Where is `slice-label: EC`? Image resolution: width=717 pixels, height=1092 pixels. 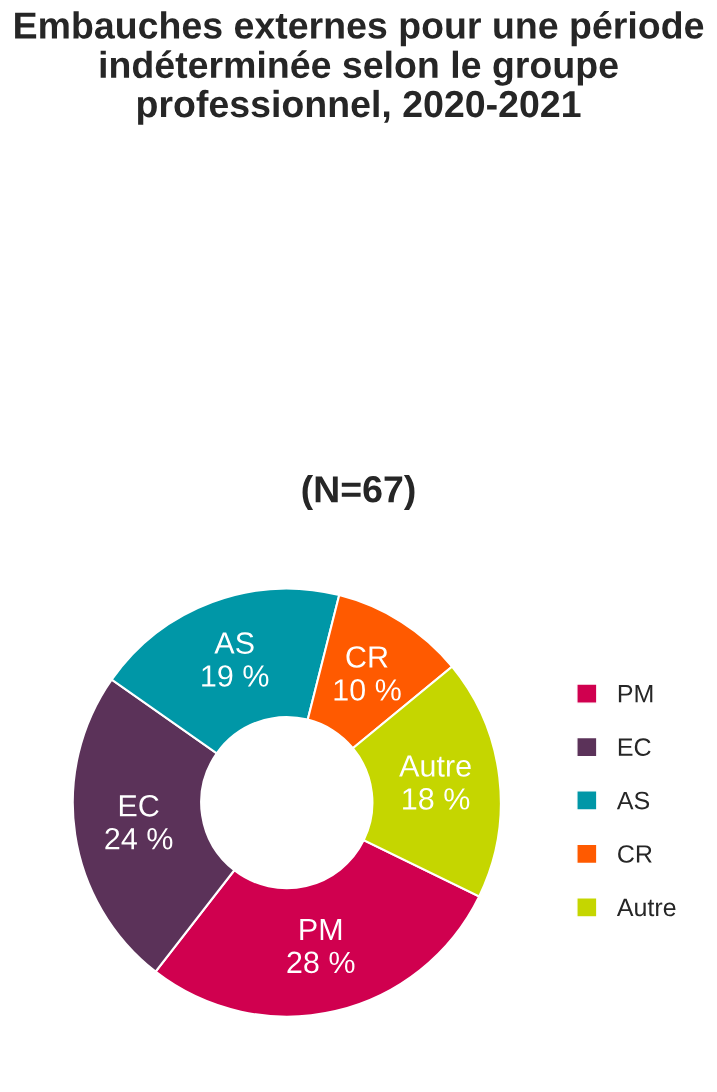 slice-label: EC is located at coordinates (139, 805).